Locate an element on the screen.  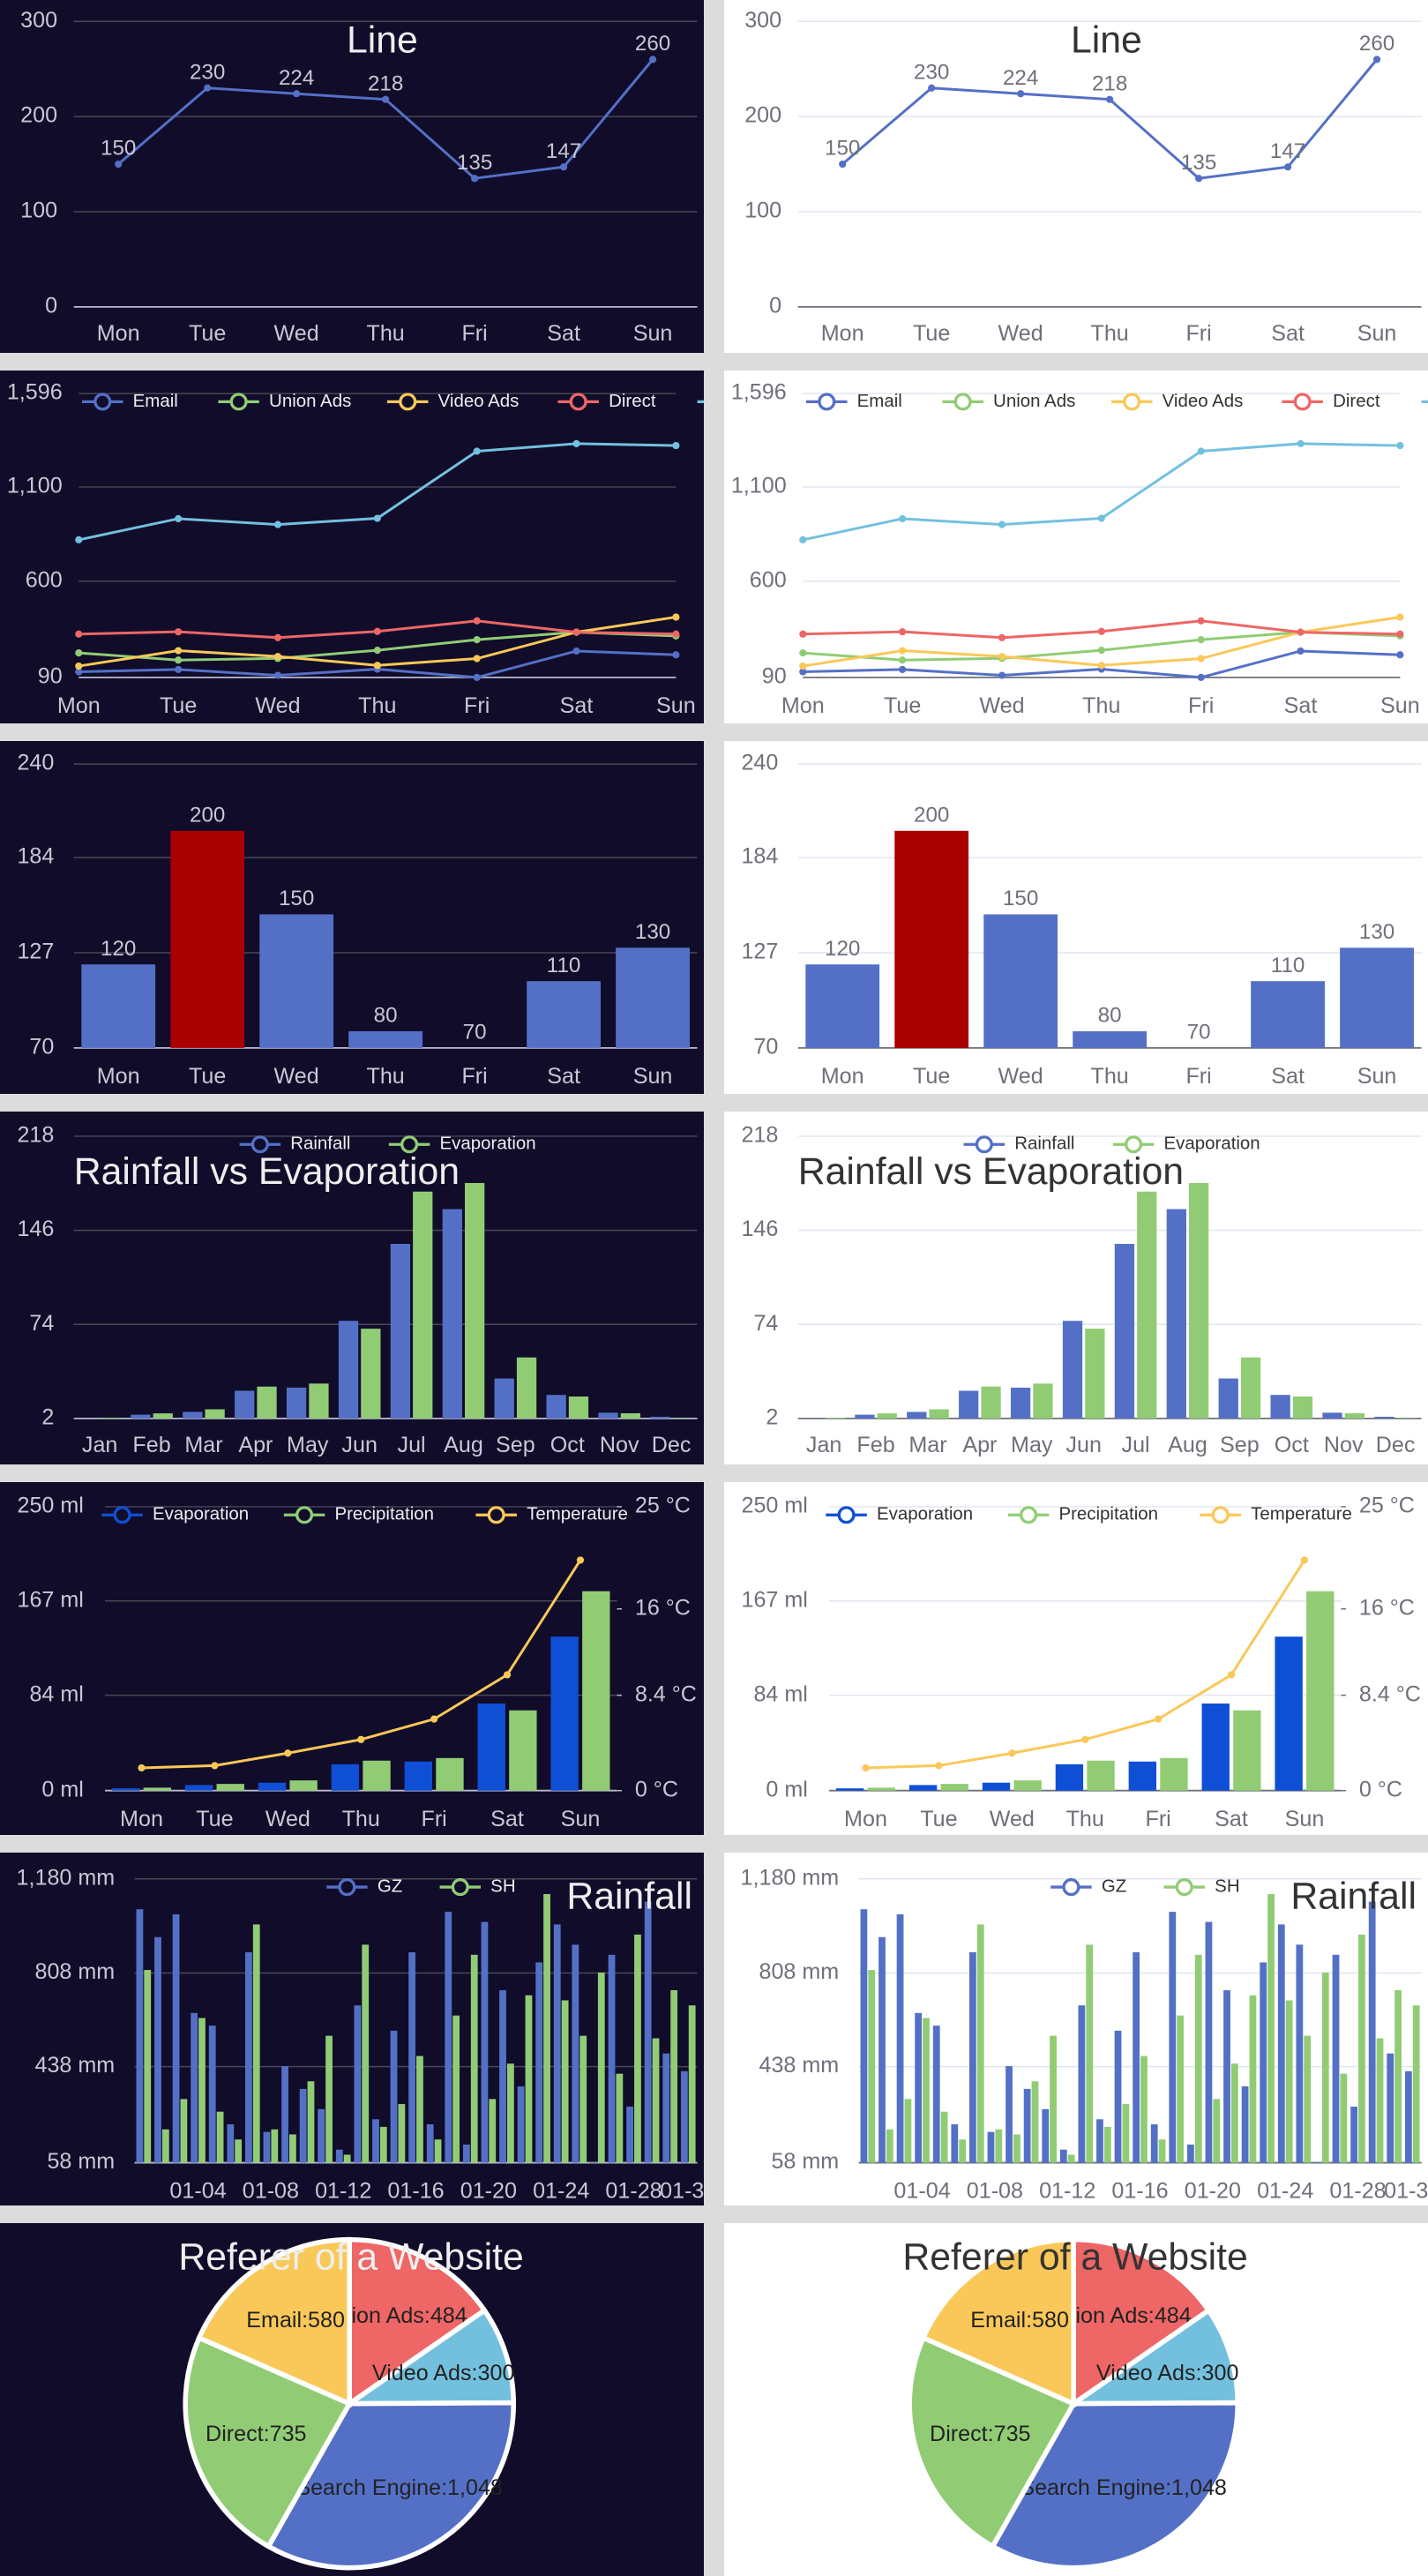
y-tick-label: 1,100 is located at coordinates (759, 486).